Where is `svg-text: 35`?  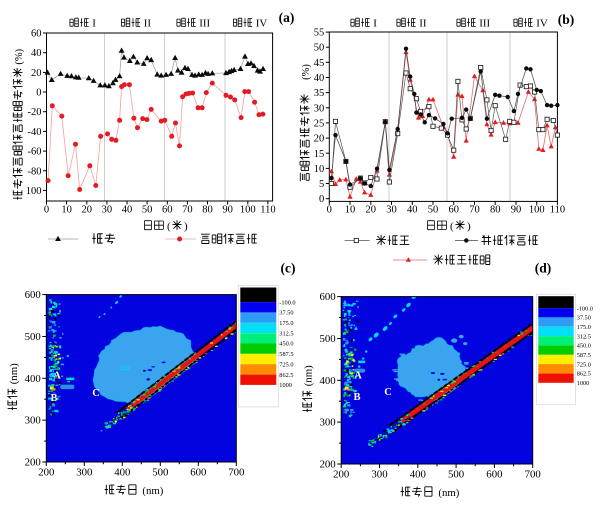 svg-text: 35 is located at coordinates (319, 93).